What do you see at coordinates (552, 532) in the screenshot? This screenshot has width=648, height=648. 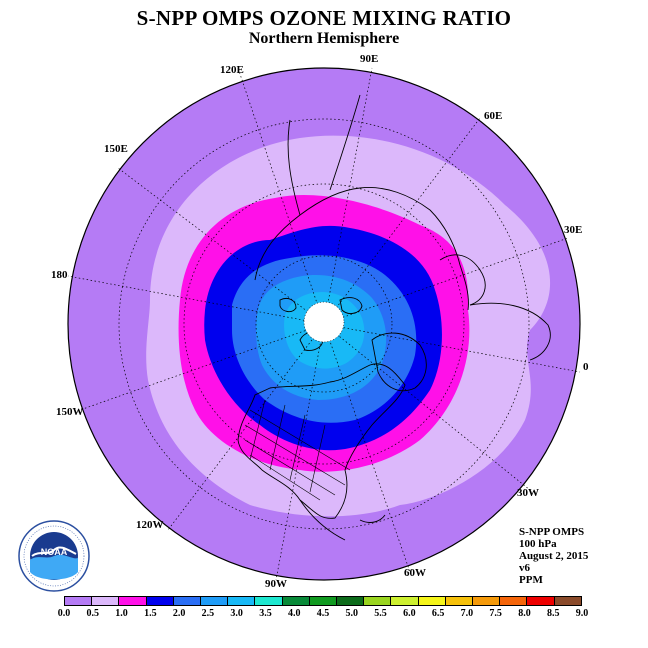 I see `info-instrument: S-NPP OMPS` at bounding box center [552, 532].